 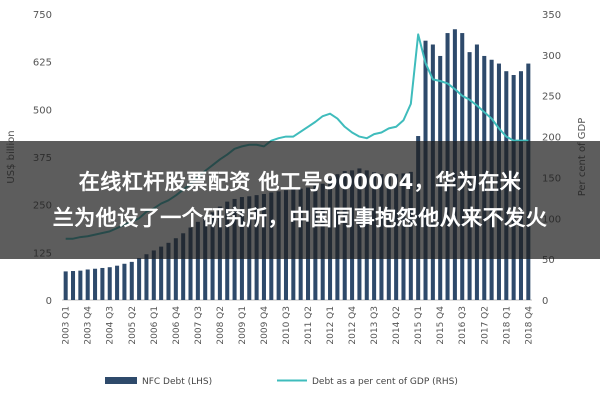 What do you see at coordinates (121, 380) in the screenshot?
I see `legend-swatch-nfc-debt` at bounding box center [121, 380].